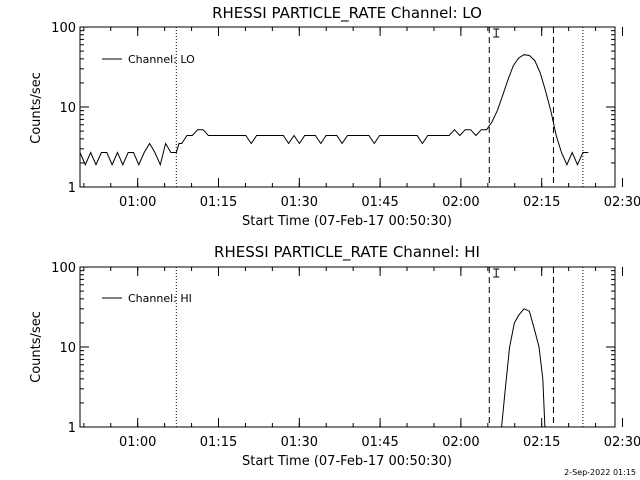  Describe the element at coordinates (379, 442) in the screenshot. I see `hi-x-tick-label: 01:45` at that location.